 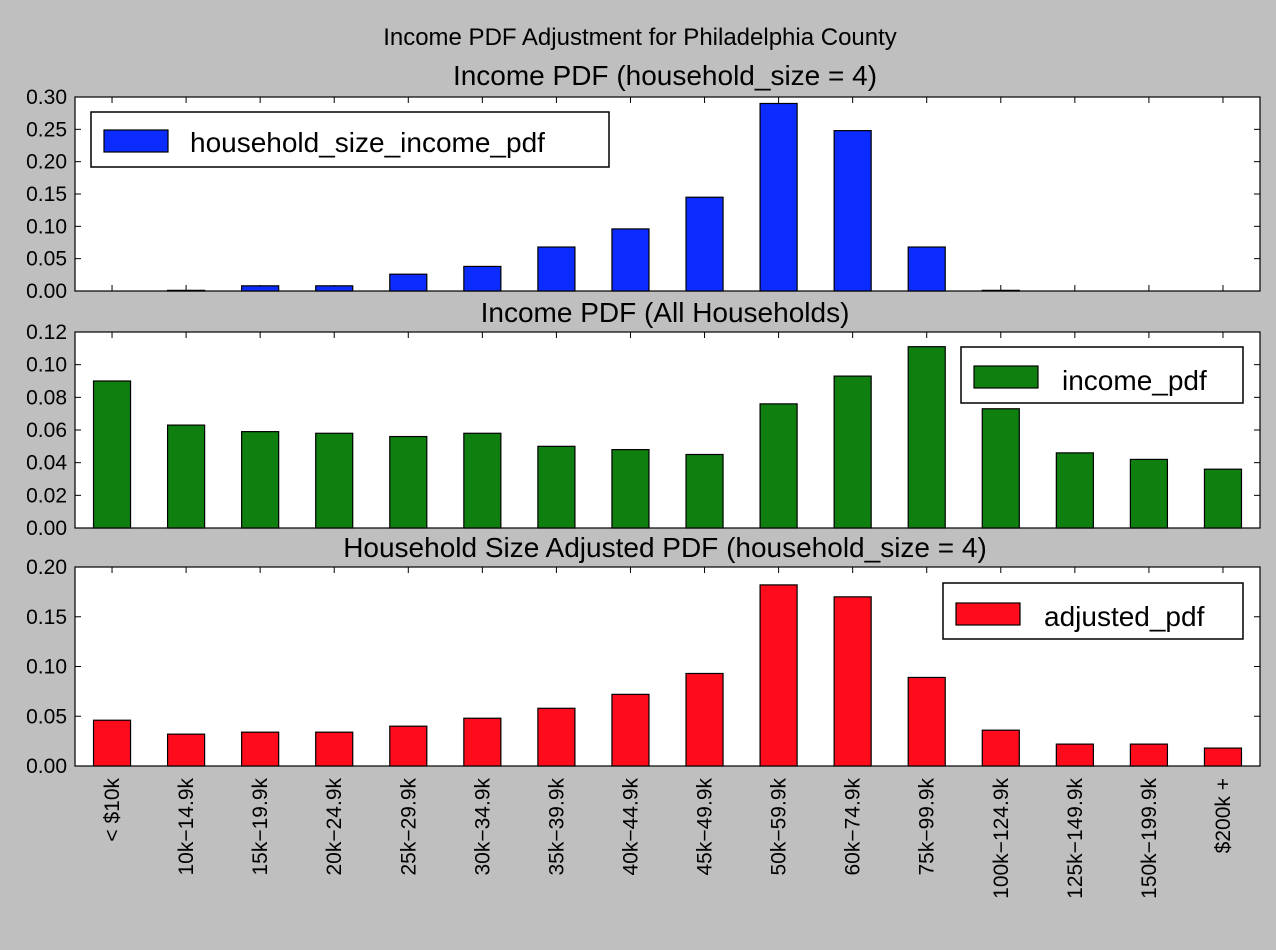 What do you see at coordinates (46, 332) in the screenshot?
I see `ytick-label: 0.12` at bounding box center [46, 332].